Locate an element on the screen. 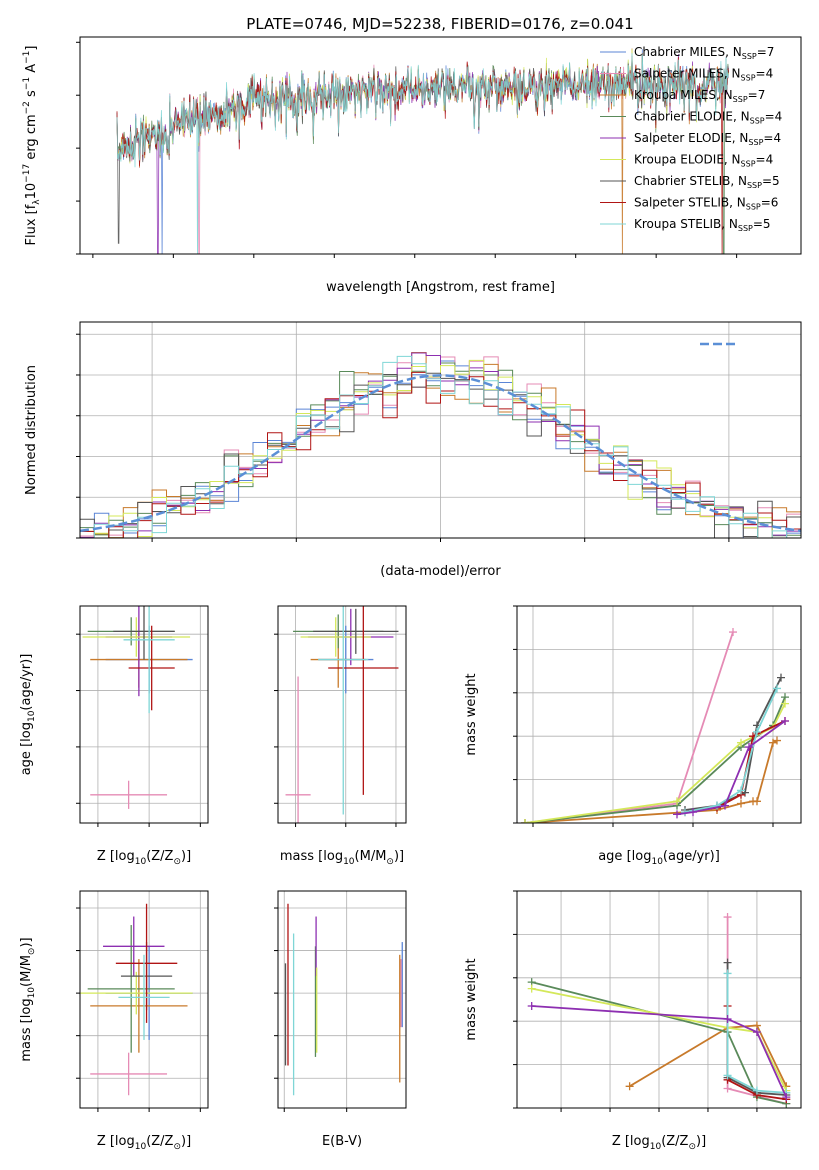 The height and width of the screenshot is (1170, 819). ebv-mass-axes: E(B-V) is located at coordinates (340, 1019).